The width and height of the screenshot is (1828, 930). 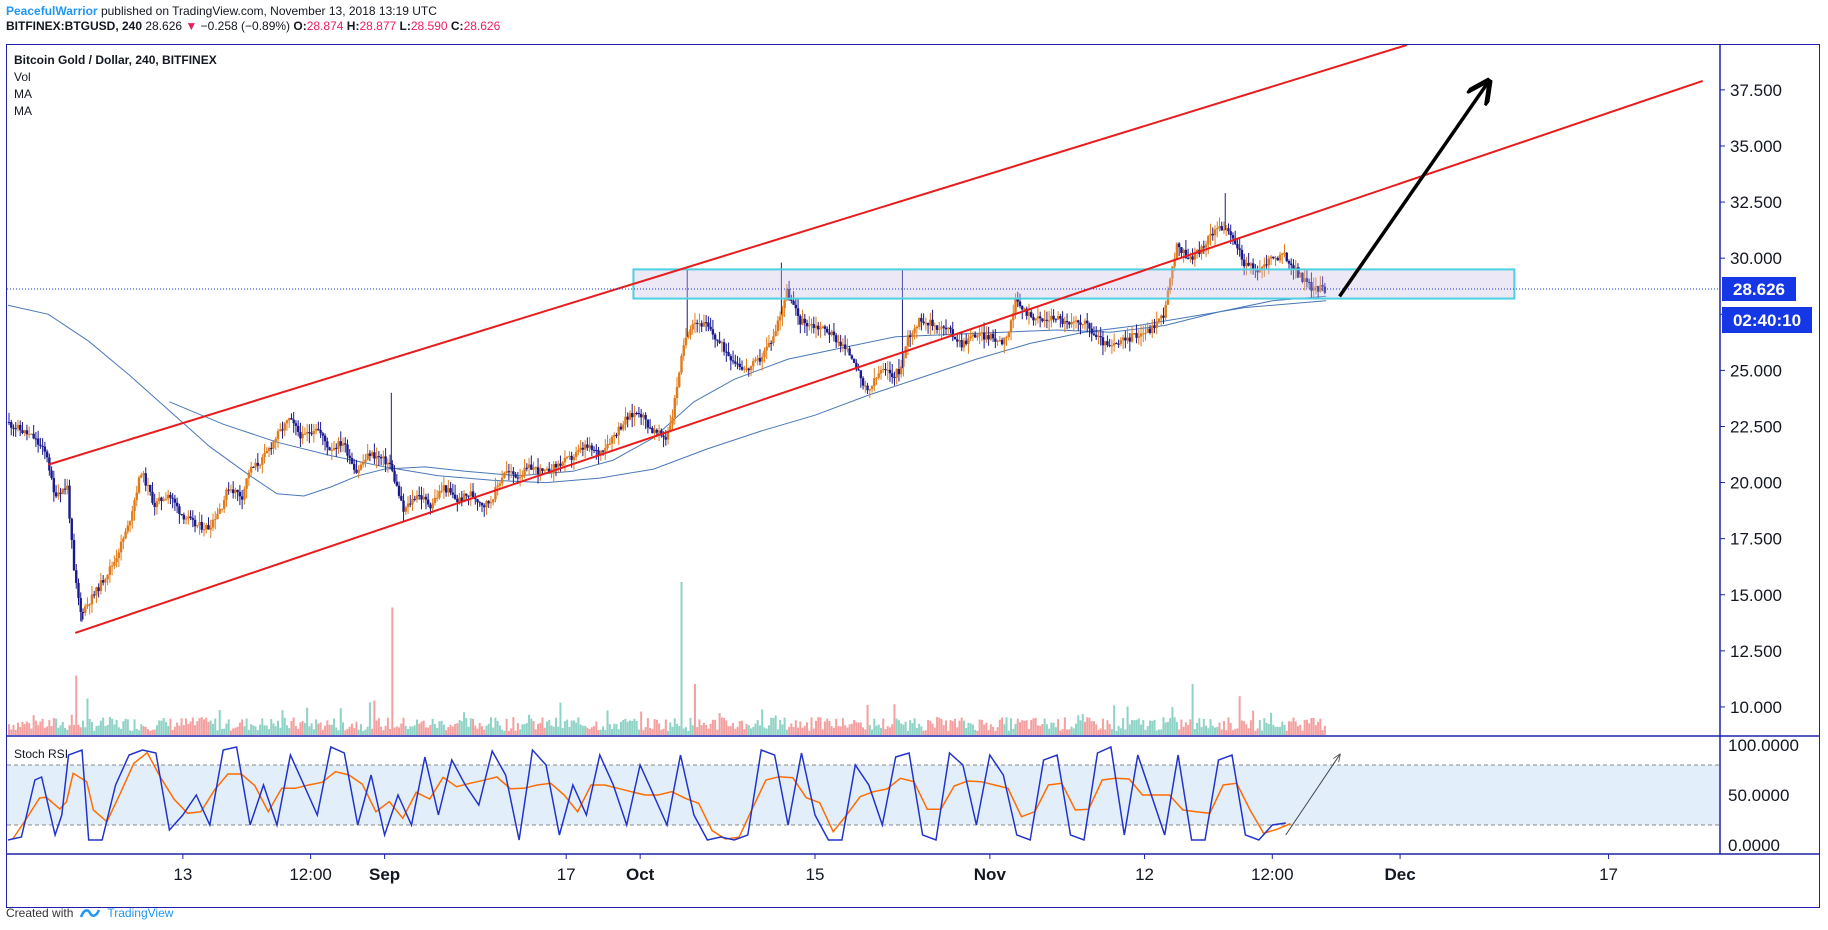 I want to click on footer: Created with TradingView, so click(x=89, y=913).